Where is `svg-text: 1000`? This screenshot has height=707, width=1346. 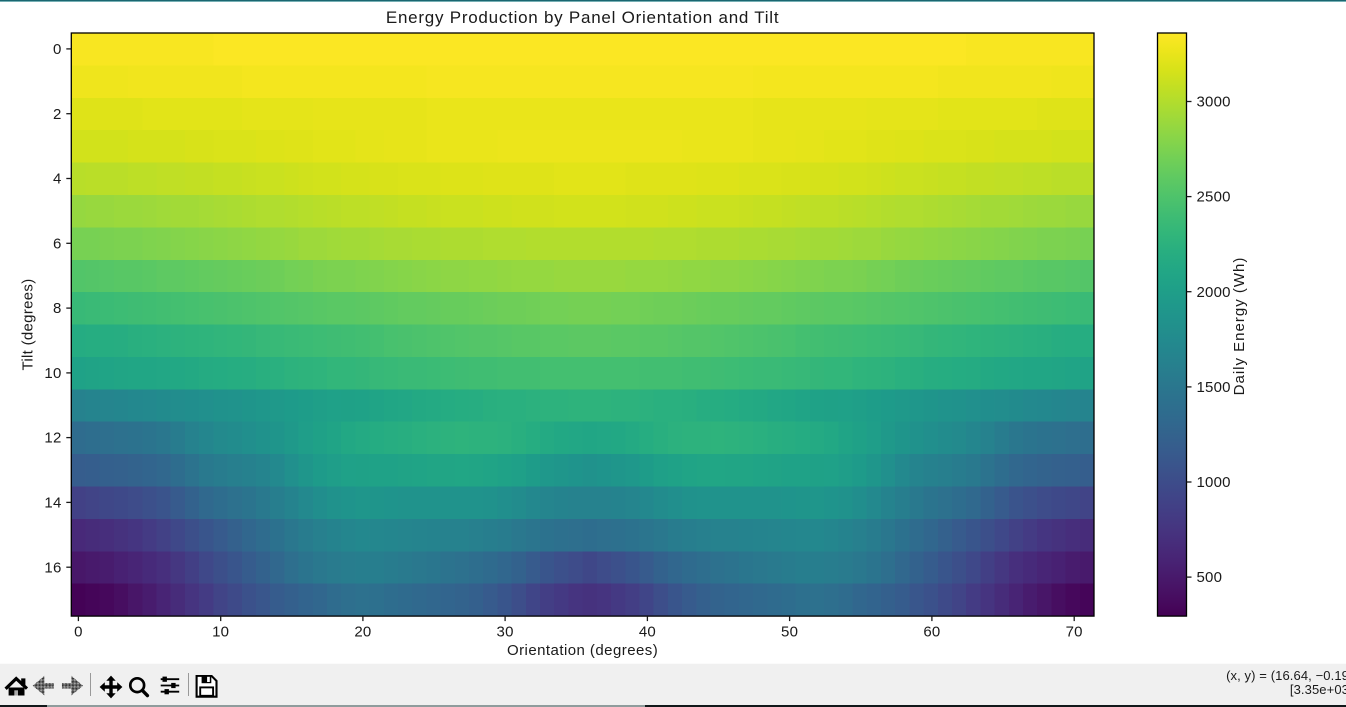
svg-text: 1000 is located at coordinates (1214, 482).